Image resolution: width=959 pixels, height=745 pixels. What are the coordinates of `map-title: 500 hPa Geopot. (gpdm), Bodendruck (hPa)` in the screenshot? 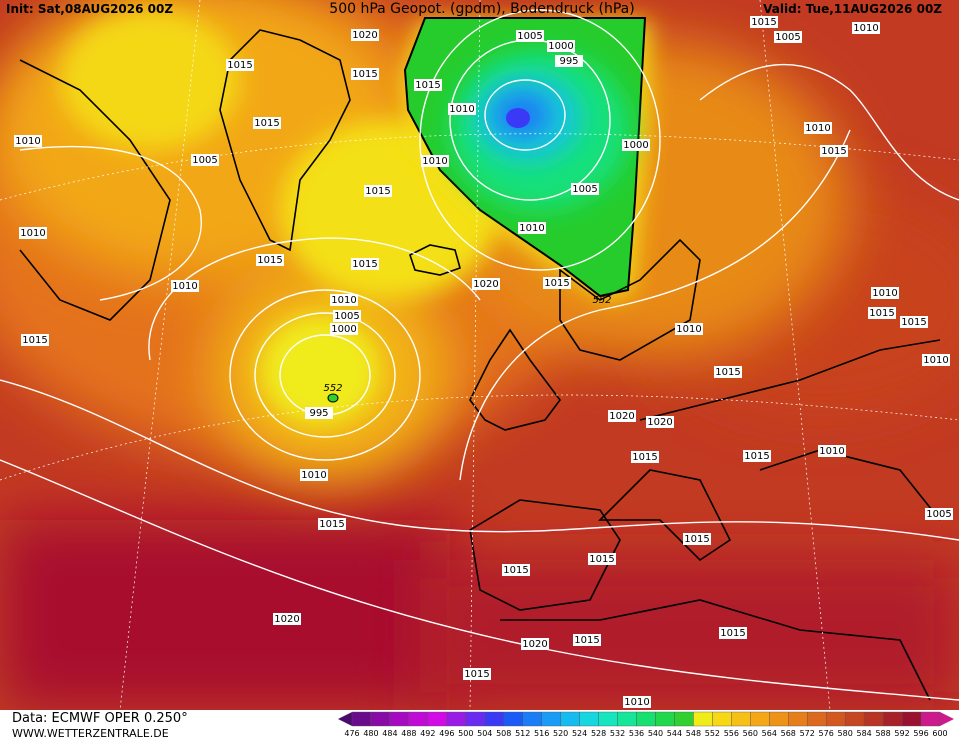 It's located at (481, 9).